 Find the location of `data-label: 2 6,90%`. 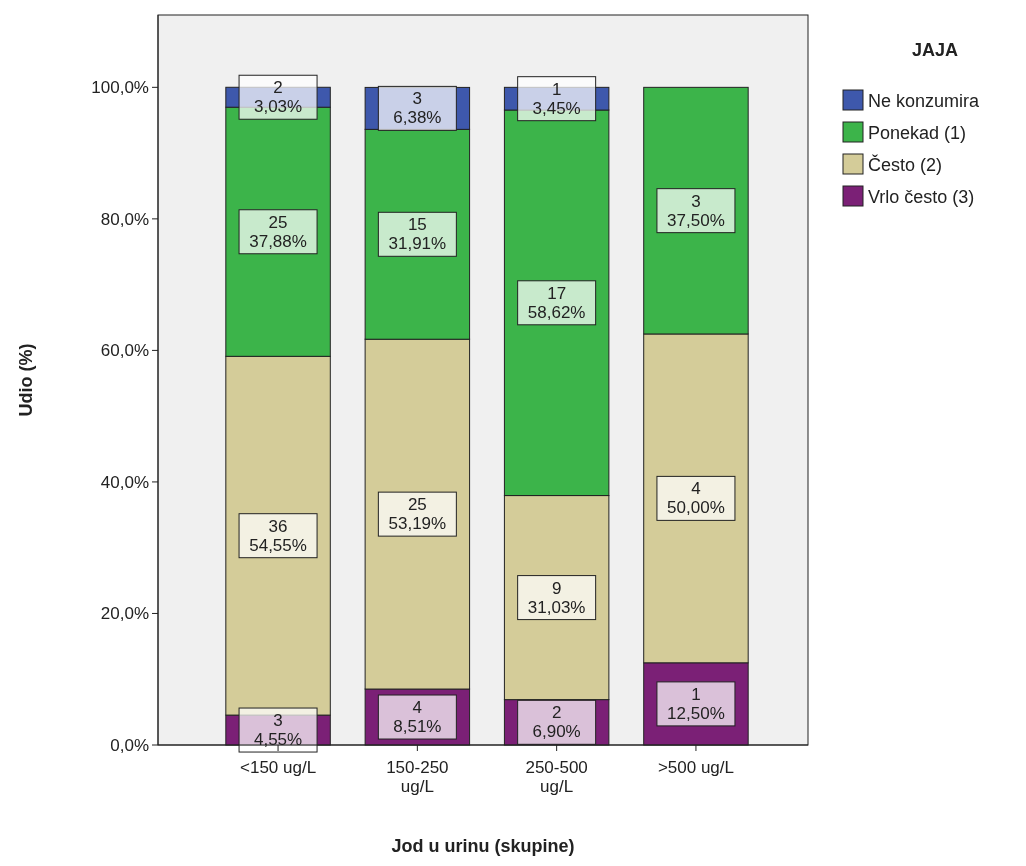

data-label: 2 6,90% is located at coordinates (556, 722).